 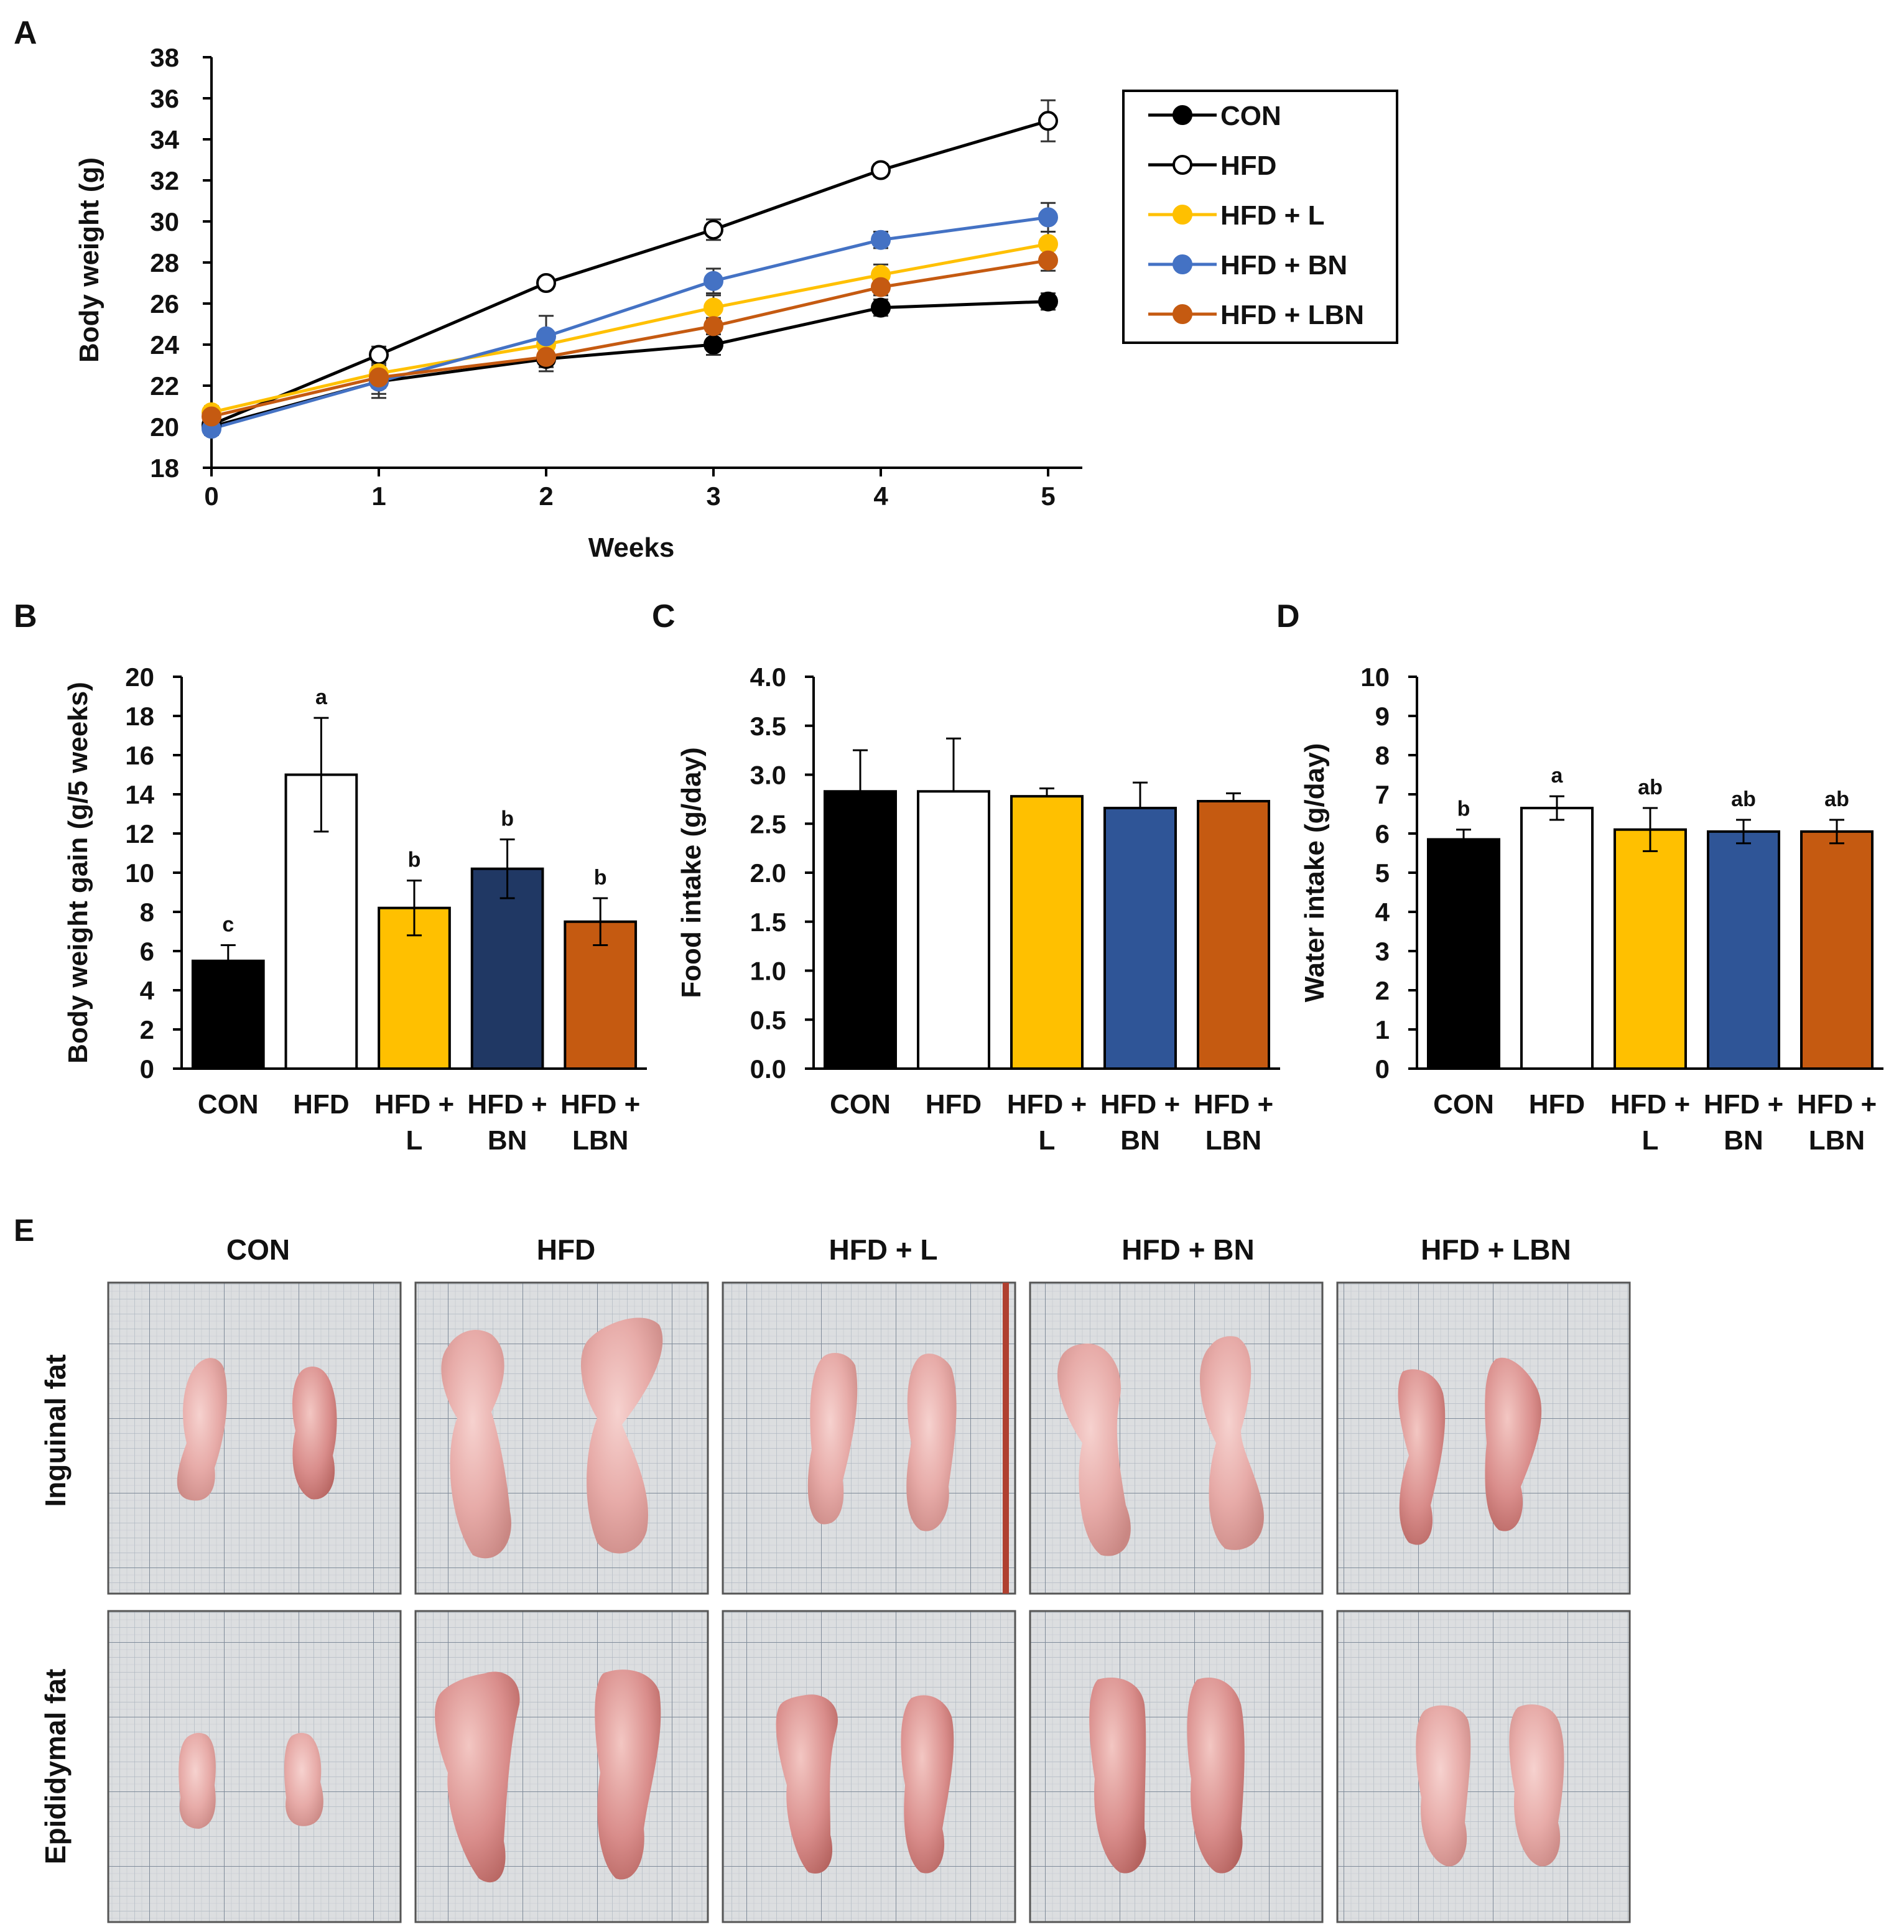 What do you see at coordinates (164, 98) in the screenshot?
I see `y-tick-label: 36` at bounding box center [164, 98].